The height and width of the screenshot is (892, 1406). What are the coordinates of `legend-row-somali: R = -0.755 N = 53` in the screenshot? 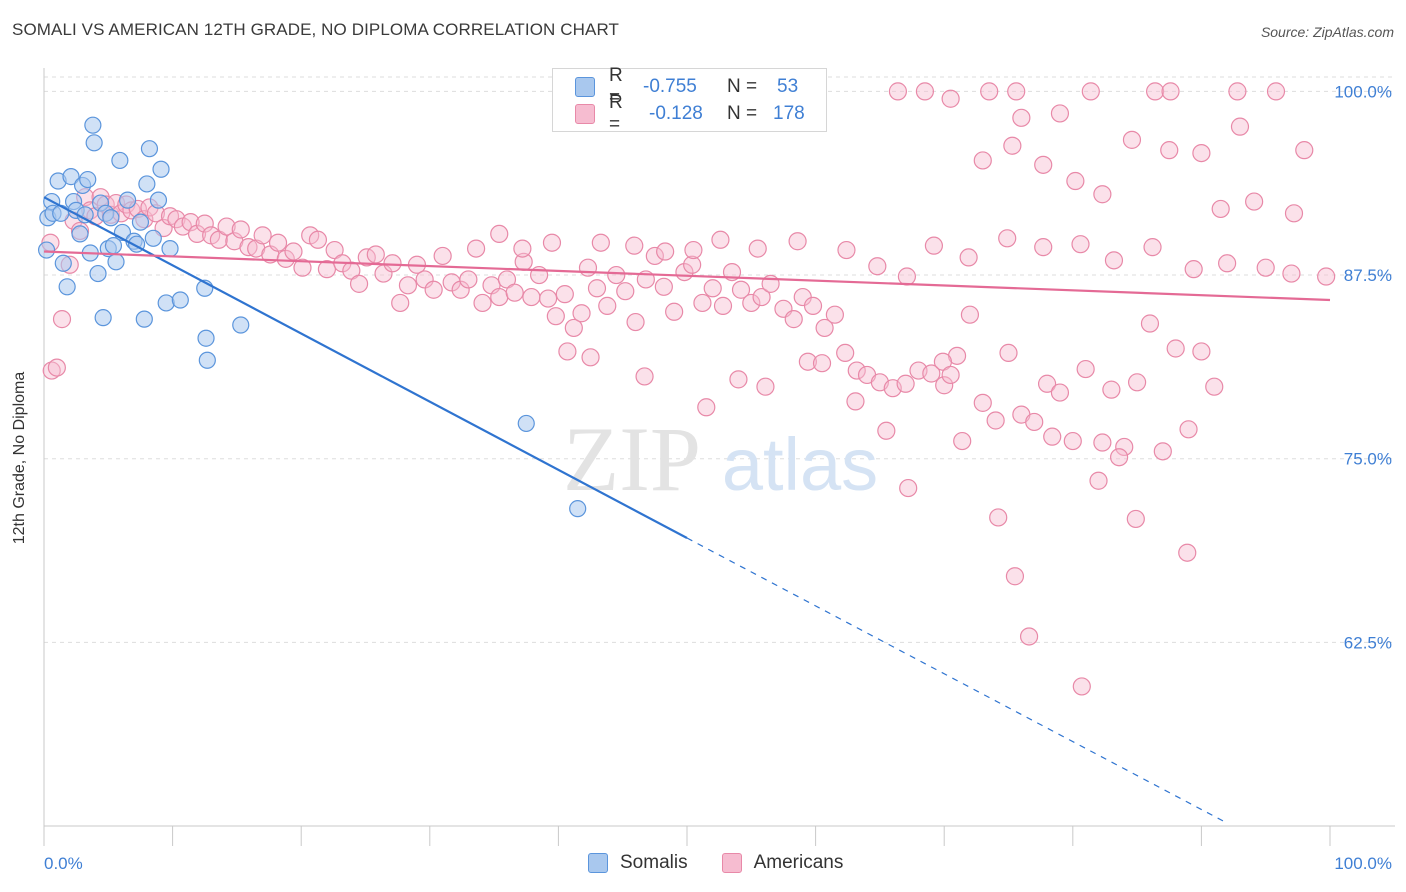 It's located at (675, 86).